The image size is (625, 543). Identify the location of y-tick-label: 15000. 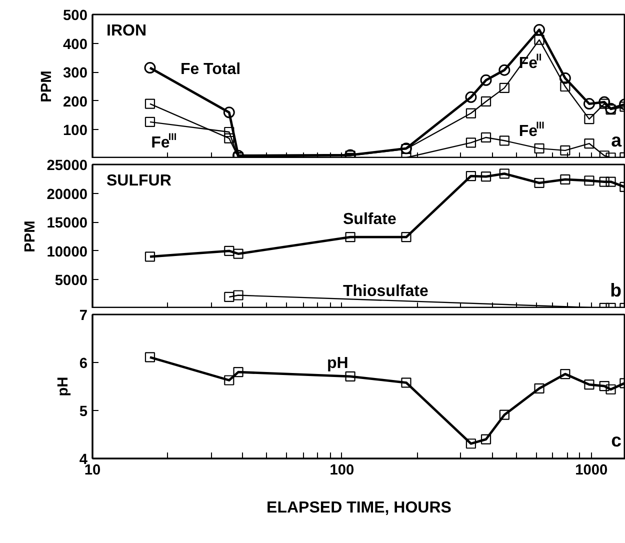
(67, 224).